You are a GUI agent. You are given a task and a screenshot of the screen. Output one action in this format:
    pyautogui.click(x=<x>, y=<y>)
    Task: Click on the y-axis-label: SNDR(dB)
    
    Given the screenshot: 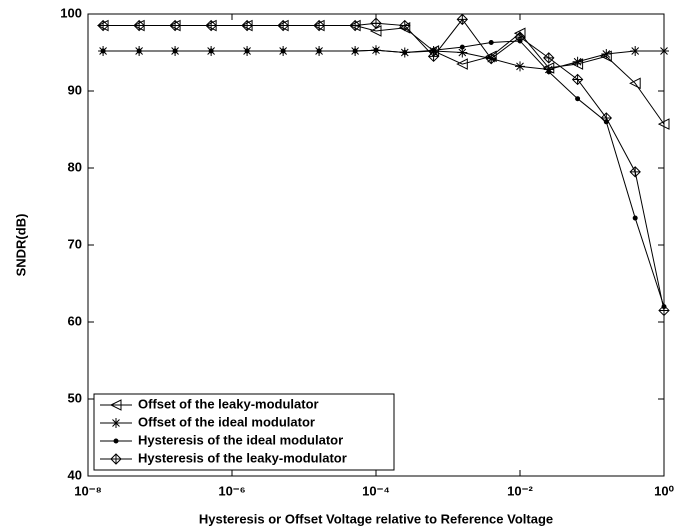 What is the action you would take?
    pyautogui.click(x=20, y=245)
    